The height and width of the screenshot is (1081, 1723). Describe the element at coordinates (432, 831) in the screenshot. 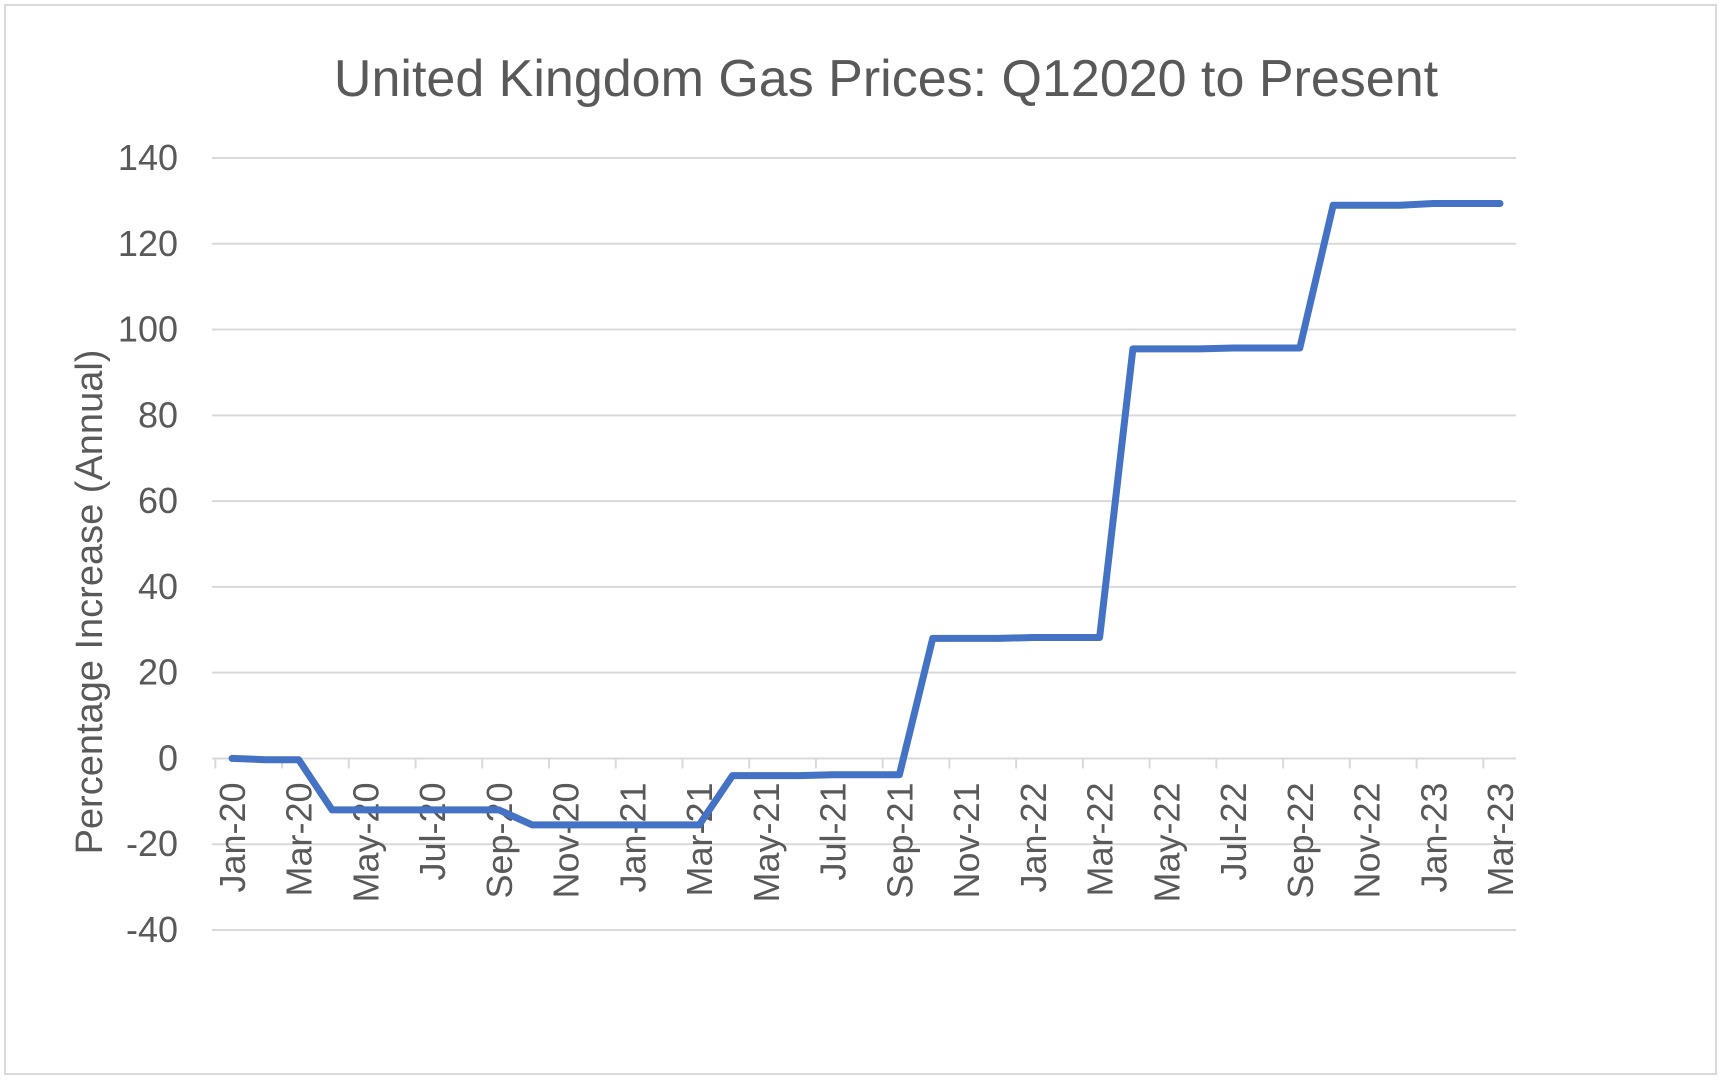

I see `x-tick-label: Jul-20` at that location.